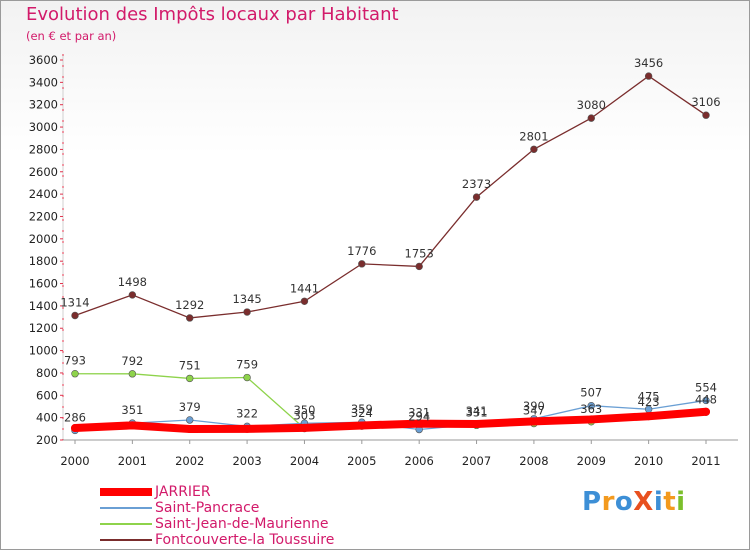 The height and width of the screenshot is (550, 750). I want to click on y-tick-label: 400, so click(47, 418).